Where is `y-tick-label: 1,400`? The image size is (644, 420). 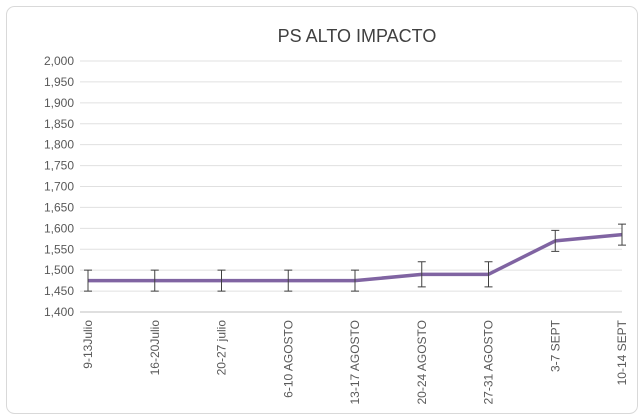 y-tick-label: 1,400 is located at coordinates (59, 312).